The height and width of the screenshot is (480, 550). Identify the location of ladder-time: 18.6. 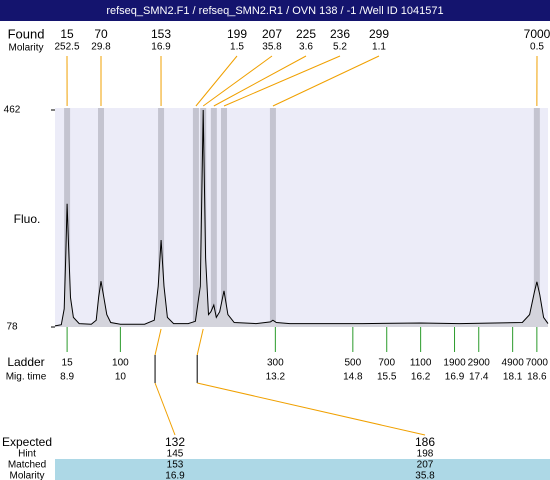
(537, 377).